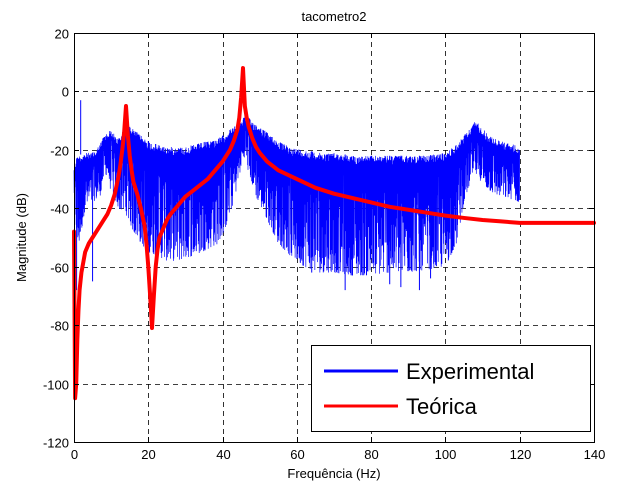 This screenshot has height=489, width=621. What do you see at coordinates (59, 326) in the screenshot?
I see `y-tick-label: -80` at bounding box center [59, 326].